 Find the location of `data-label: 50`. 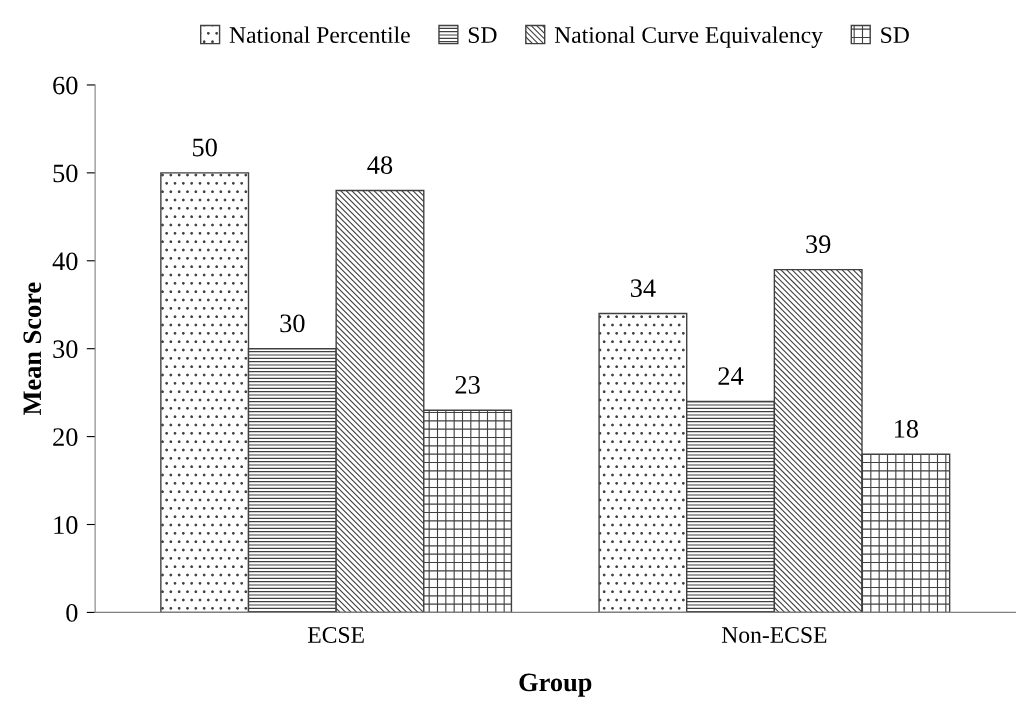

data-label: 50 is located at coordinates (205, 147).